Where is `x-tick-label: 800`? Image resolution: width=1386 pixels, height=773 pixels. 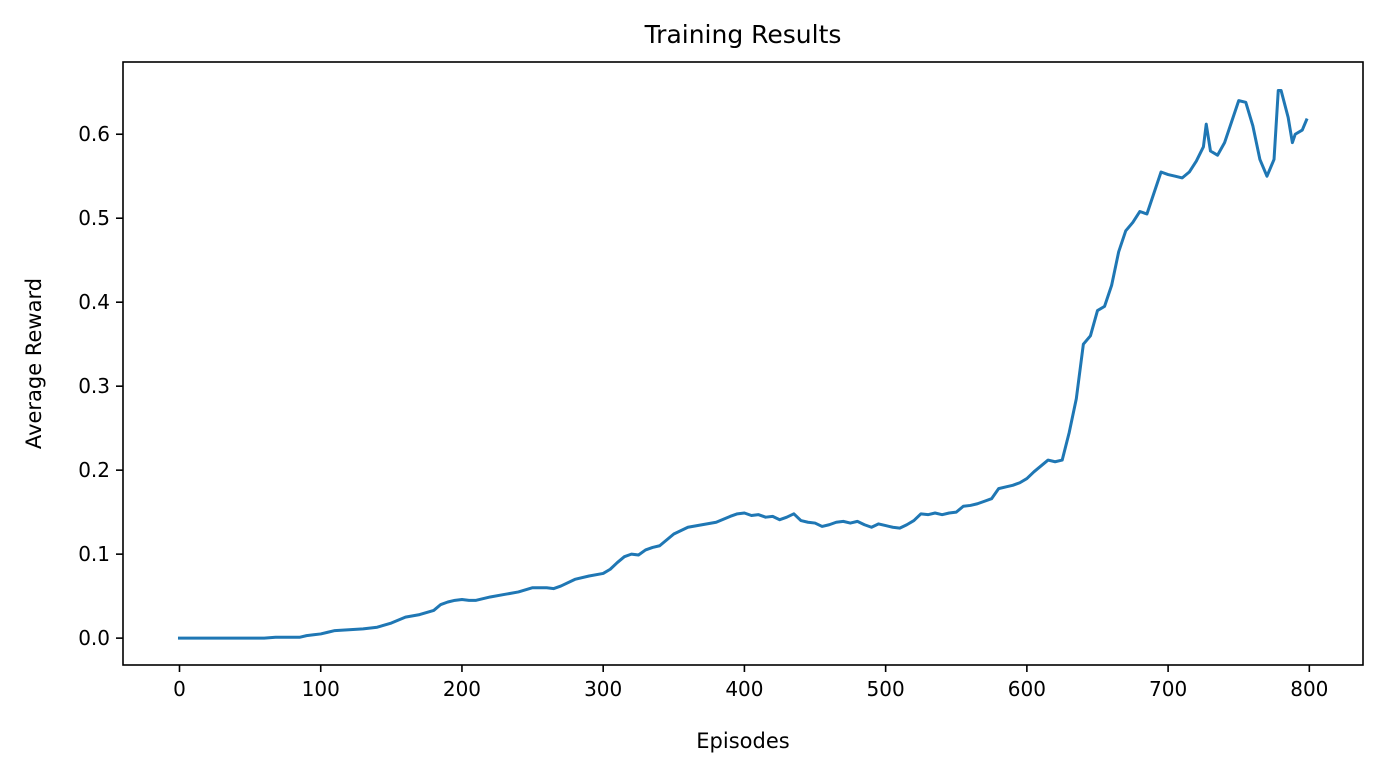
x-tick-label: 800 is located at coordinates (1309, 689).